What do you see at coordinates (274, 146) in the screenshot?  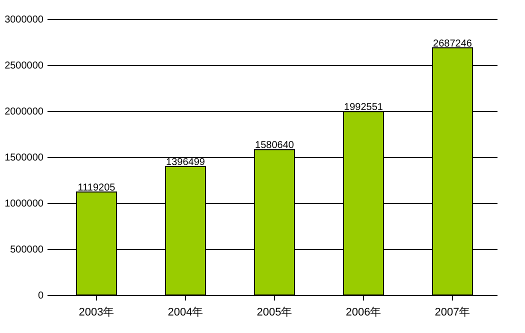 I see `data-label: 1580640` at bounding box center [274, 146].